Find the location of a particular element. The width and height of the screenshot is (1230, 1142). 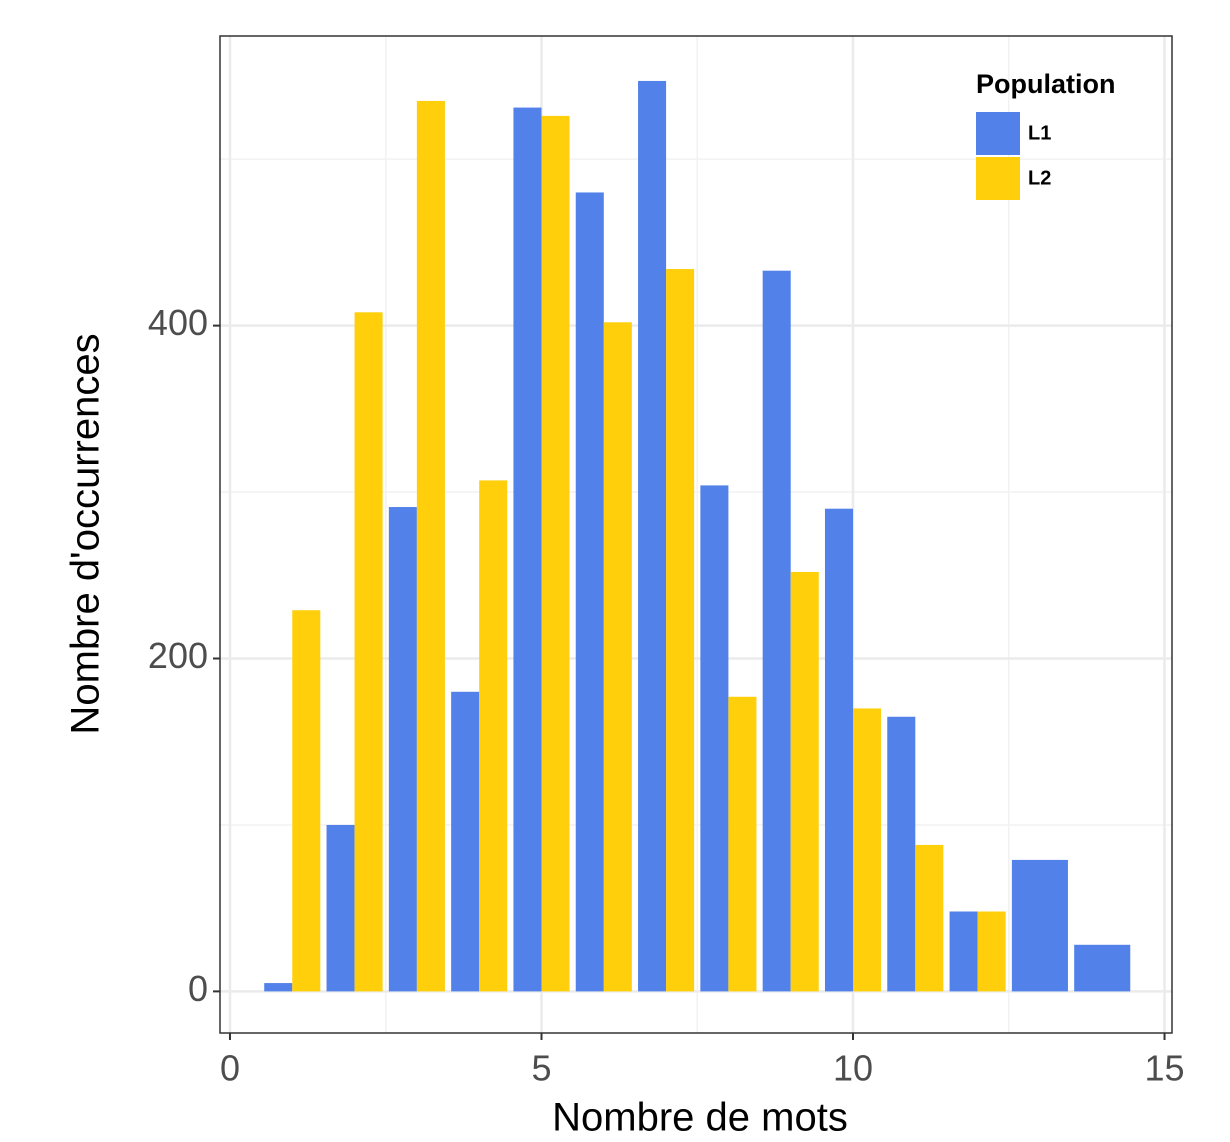

x-tick-label: 0 is located at coordinates (230, 1068).